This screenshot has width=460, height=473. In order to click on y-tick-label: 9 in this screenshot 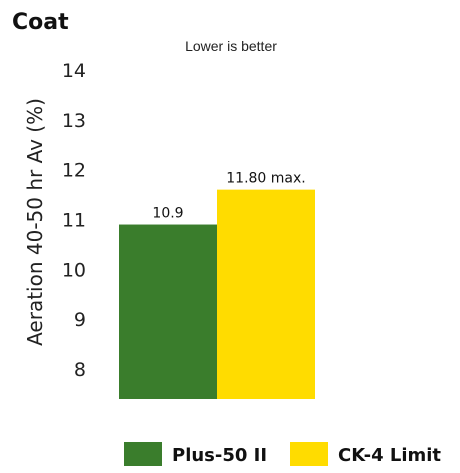, I will do `click(80, 320)`.